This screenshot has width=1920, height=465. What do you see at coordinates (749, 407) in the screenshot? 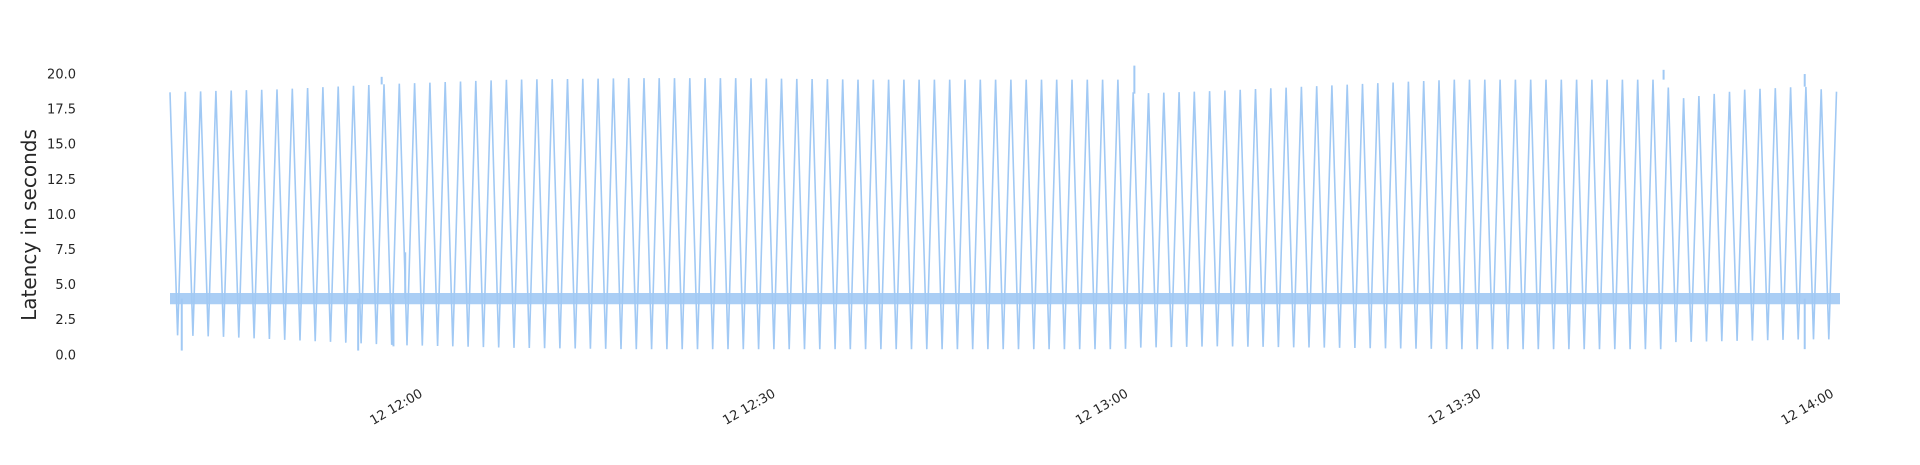
I see `x-tick-label: 12 12:30` at bounding box center [749, 407].